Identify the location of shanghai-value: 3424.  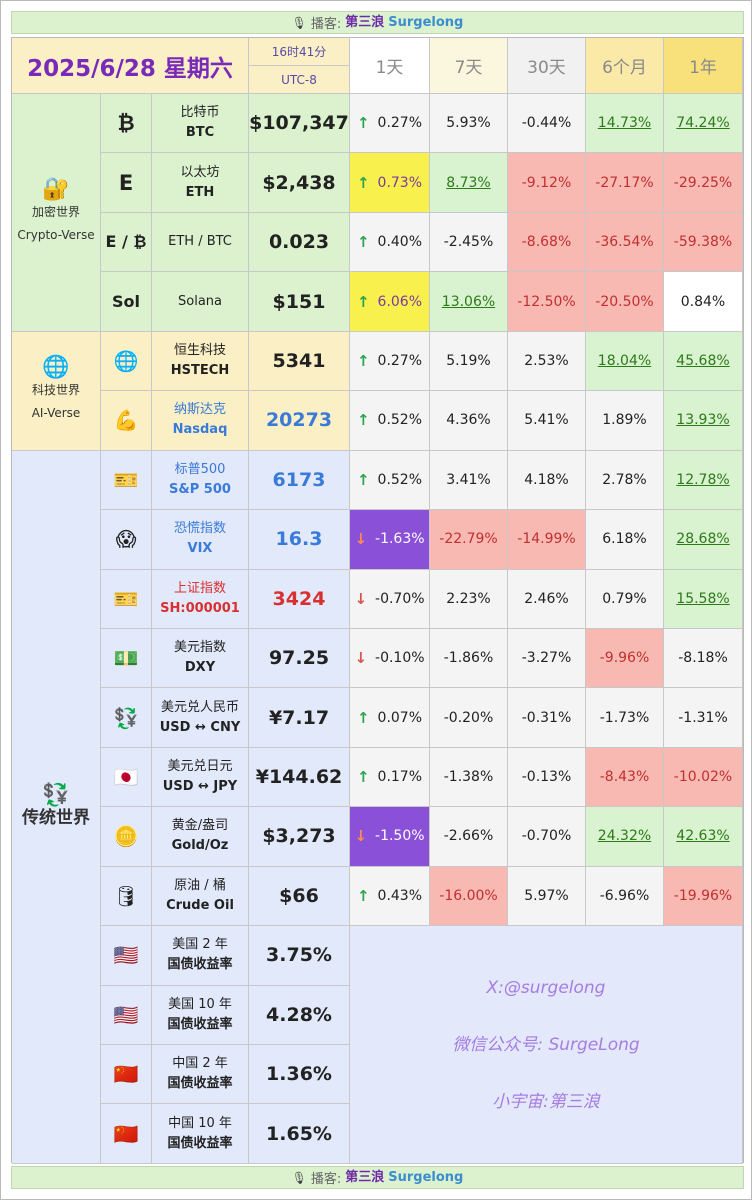
(299, 599).